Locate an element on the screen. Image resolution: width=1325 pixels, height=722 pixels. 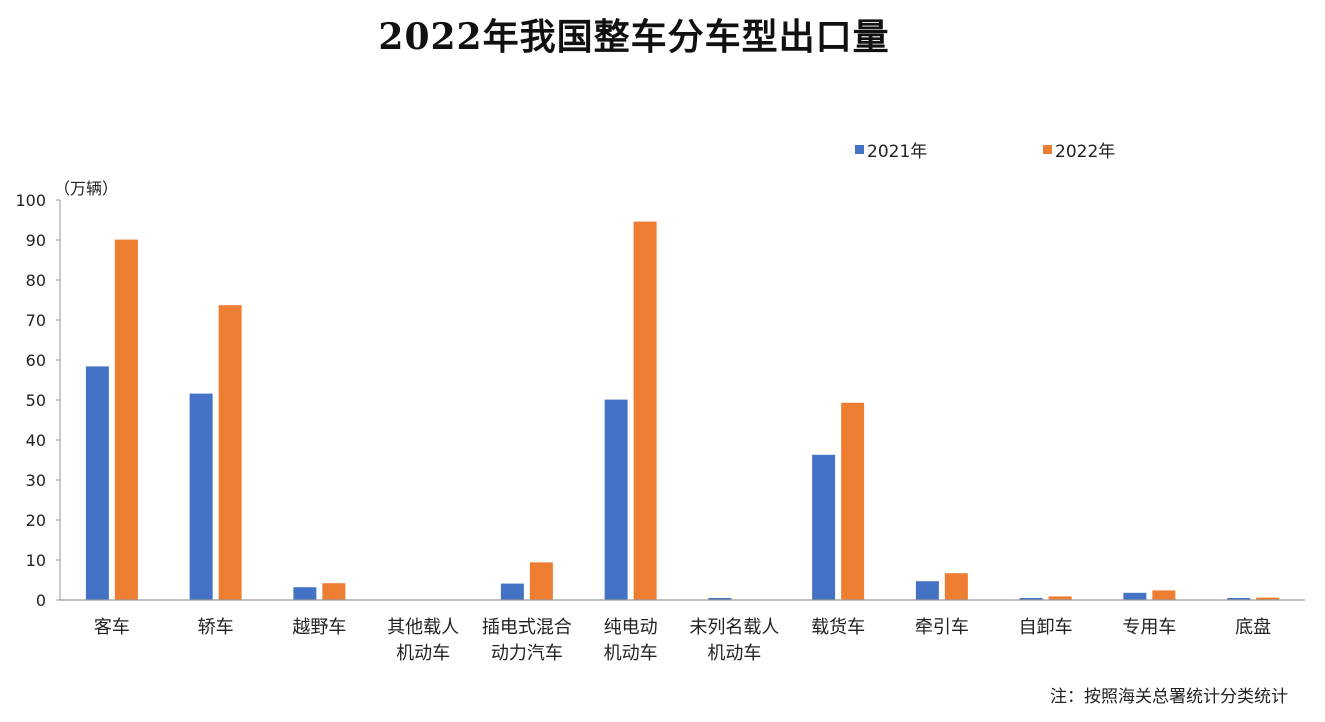
y-tick-label: 50 is located at coordinates (36, 400).